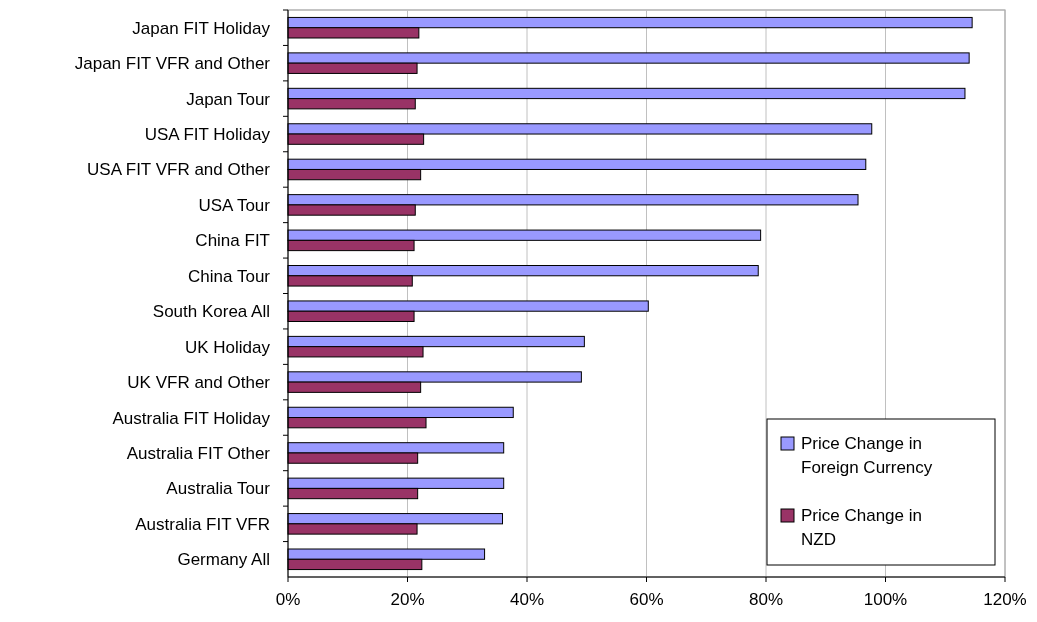 The image size is (1037, 622). Describe the element at coordinates (232, 241) in the screenshot. I see `y-tick-label: China FIT` at that location.